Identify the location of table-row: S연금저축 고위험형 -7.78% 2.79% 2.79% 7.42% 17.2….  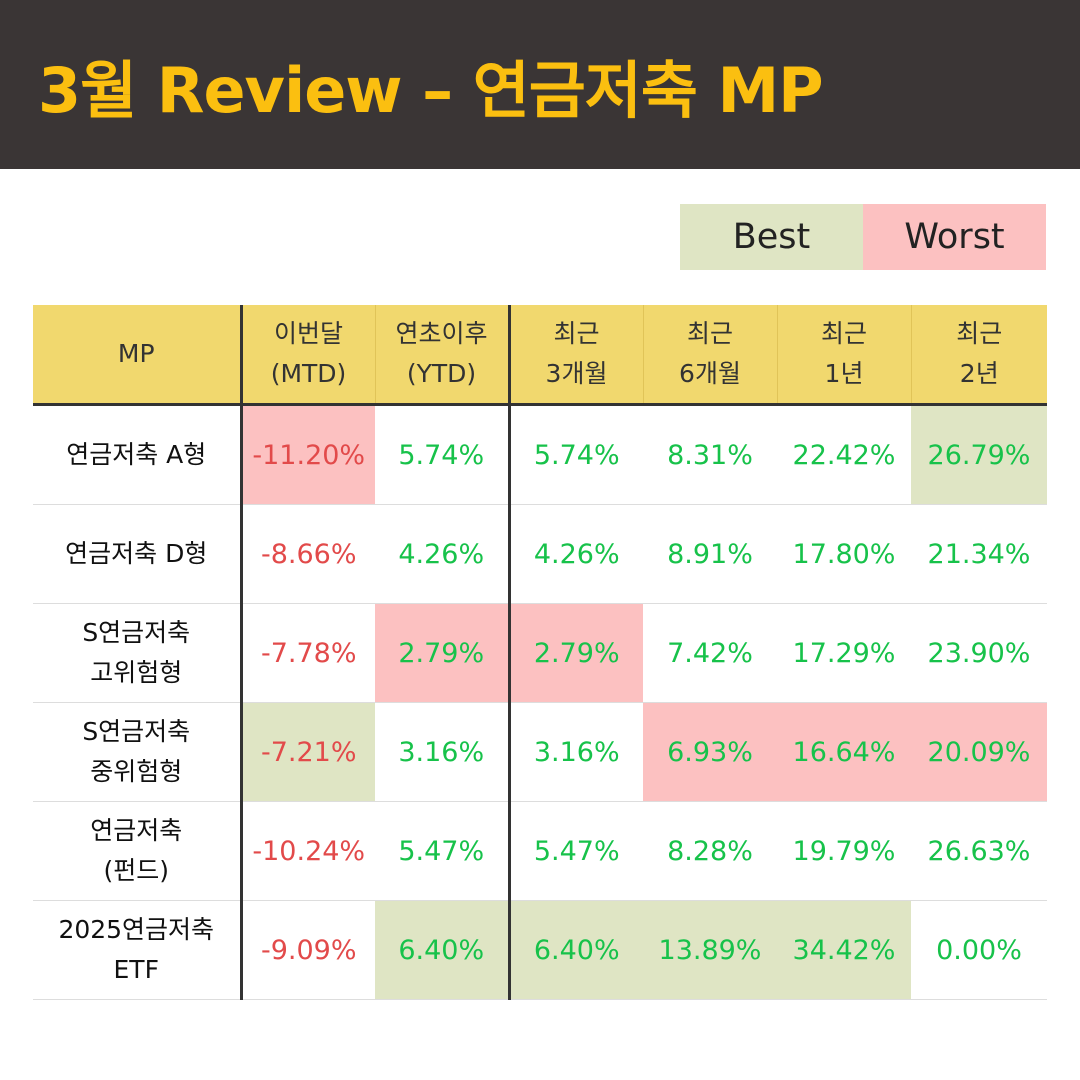
(540, 653).